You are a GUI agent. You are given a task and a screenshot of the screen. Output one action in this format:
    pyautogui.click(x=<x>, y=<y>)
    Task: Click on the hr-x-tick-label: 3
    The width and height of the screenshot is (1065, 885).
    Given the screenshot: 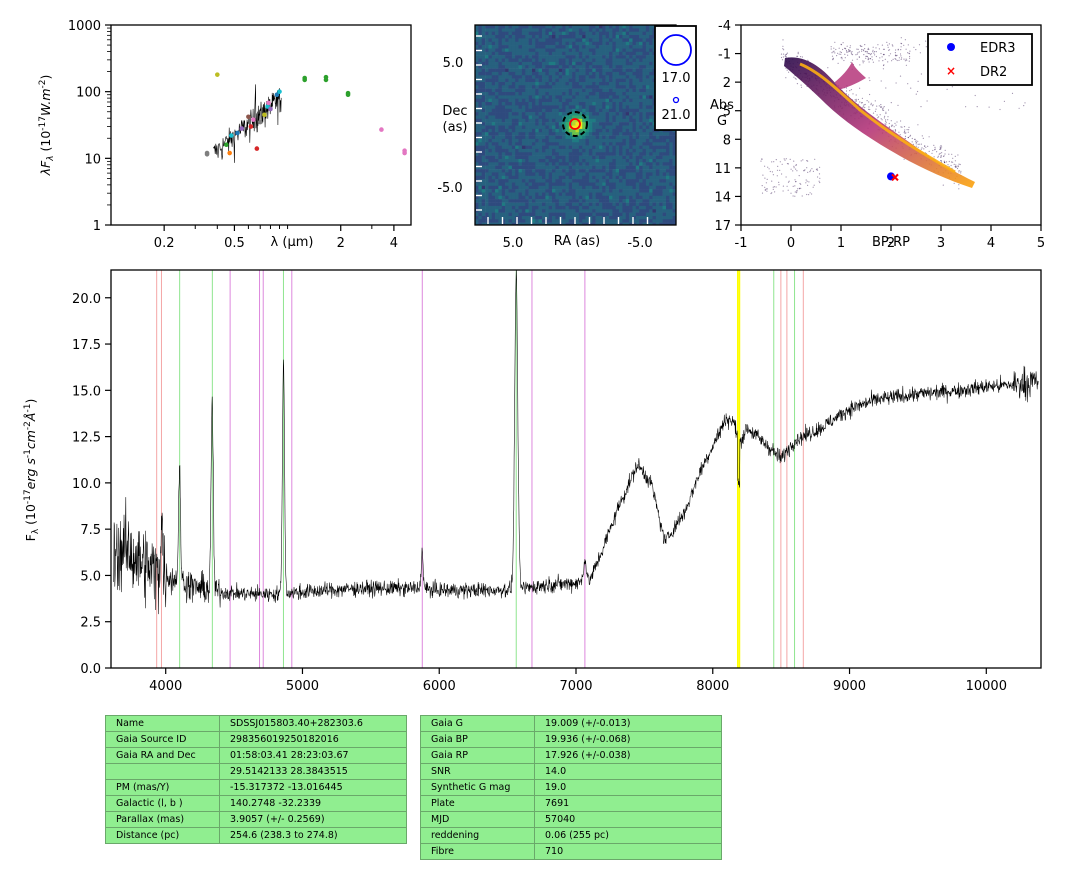 What is the action you would take?
    pyautogui.click(x=941, y=243)
    